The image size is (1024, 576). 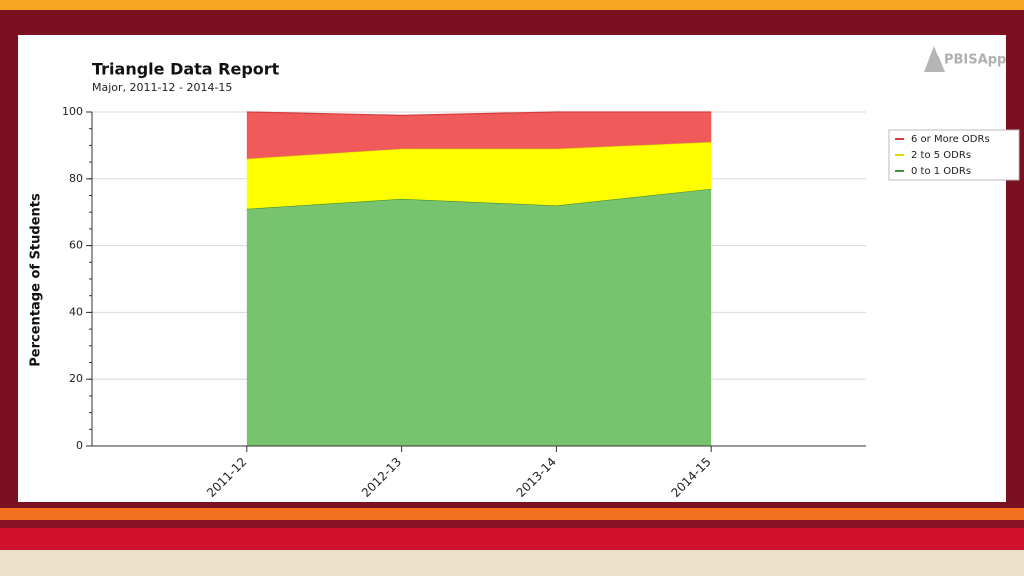 I want to click on logo-icon, so click(x=934, y=59).